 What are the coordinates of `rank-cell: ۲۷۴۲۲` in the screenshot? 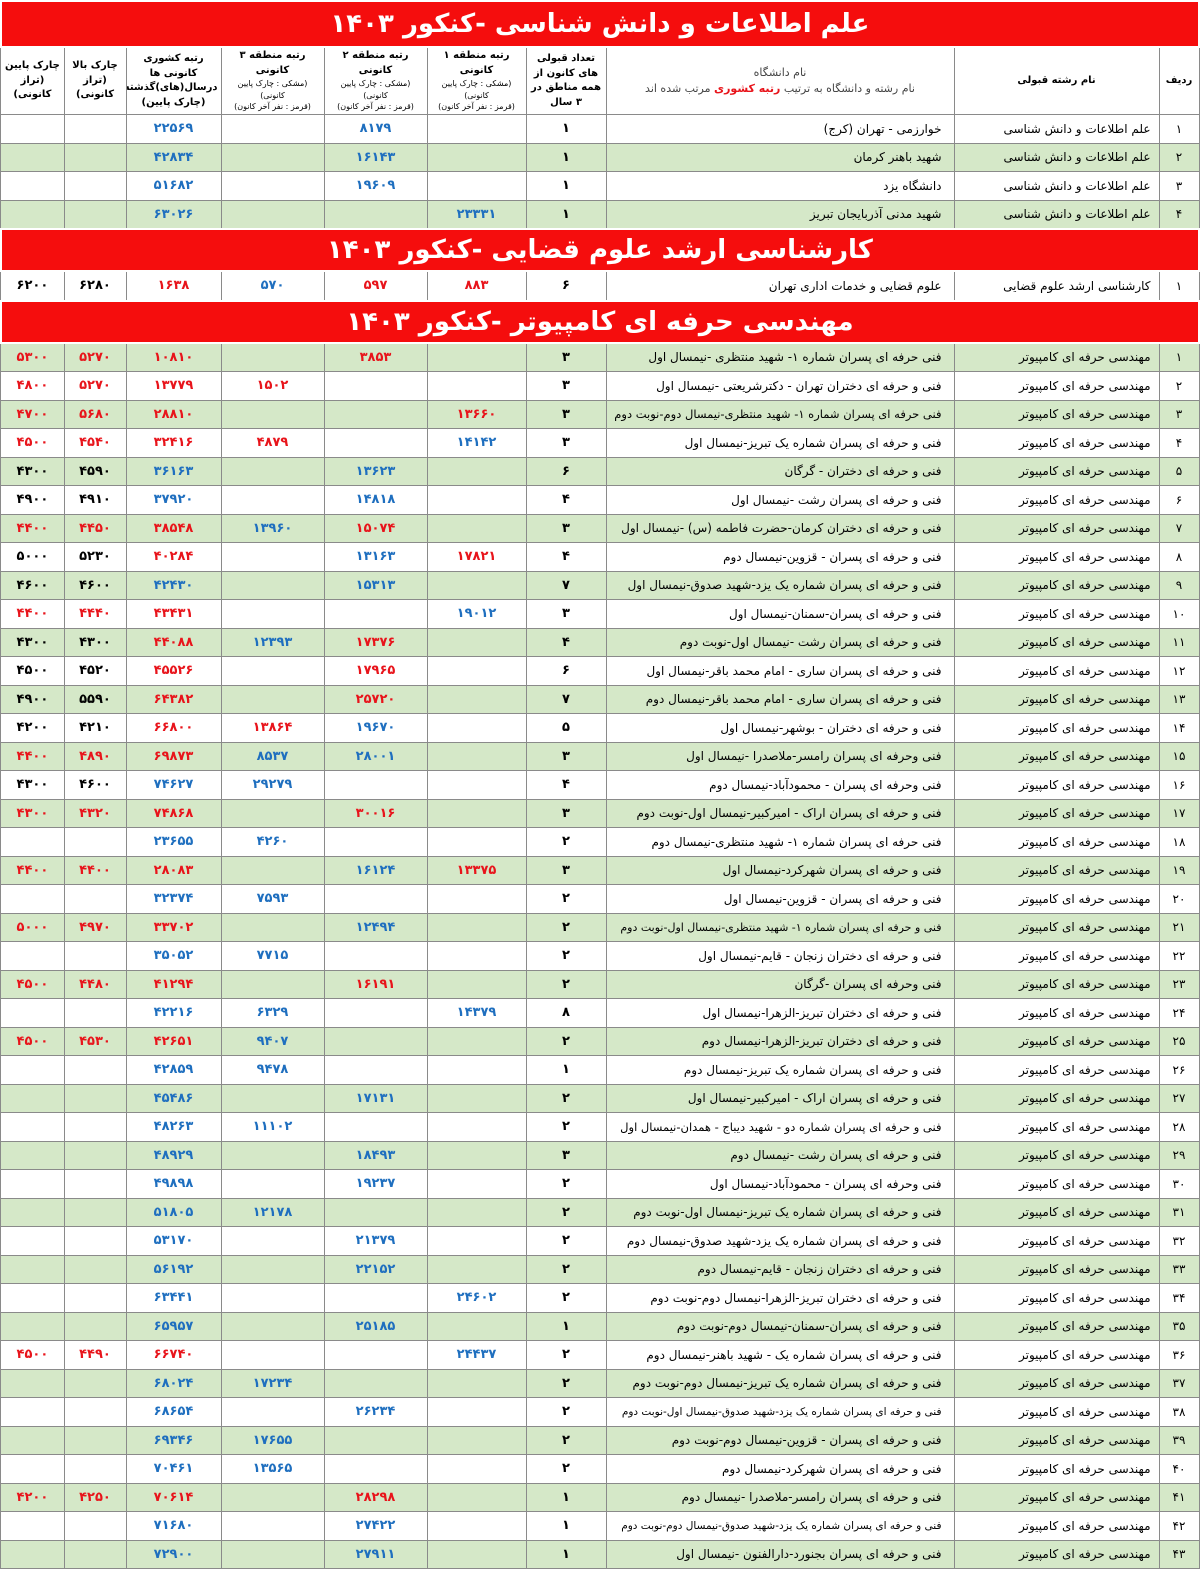 It's located at (375, 1526).